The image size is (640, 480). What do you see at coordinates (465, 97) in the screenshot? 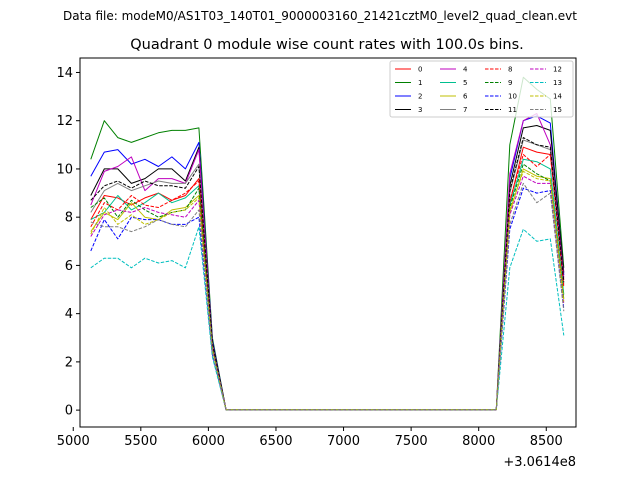
I see `legend-label-6: 6` at bounding box center [465, 97].